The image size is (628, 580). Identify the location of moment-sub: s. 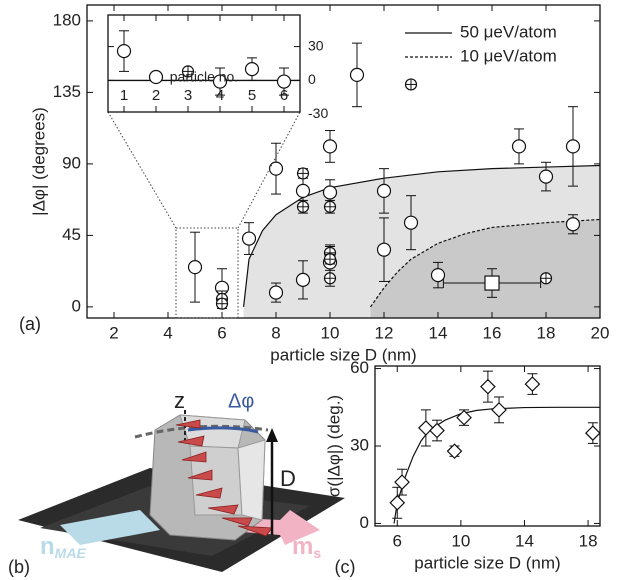
(317, 553).